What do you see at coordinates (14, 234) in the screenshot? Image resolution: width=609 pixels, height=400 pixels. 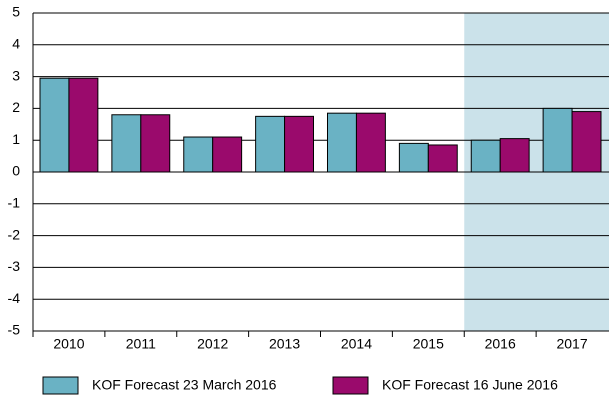 I see `y-tick-label: -2` at bounding box center [14, 234].